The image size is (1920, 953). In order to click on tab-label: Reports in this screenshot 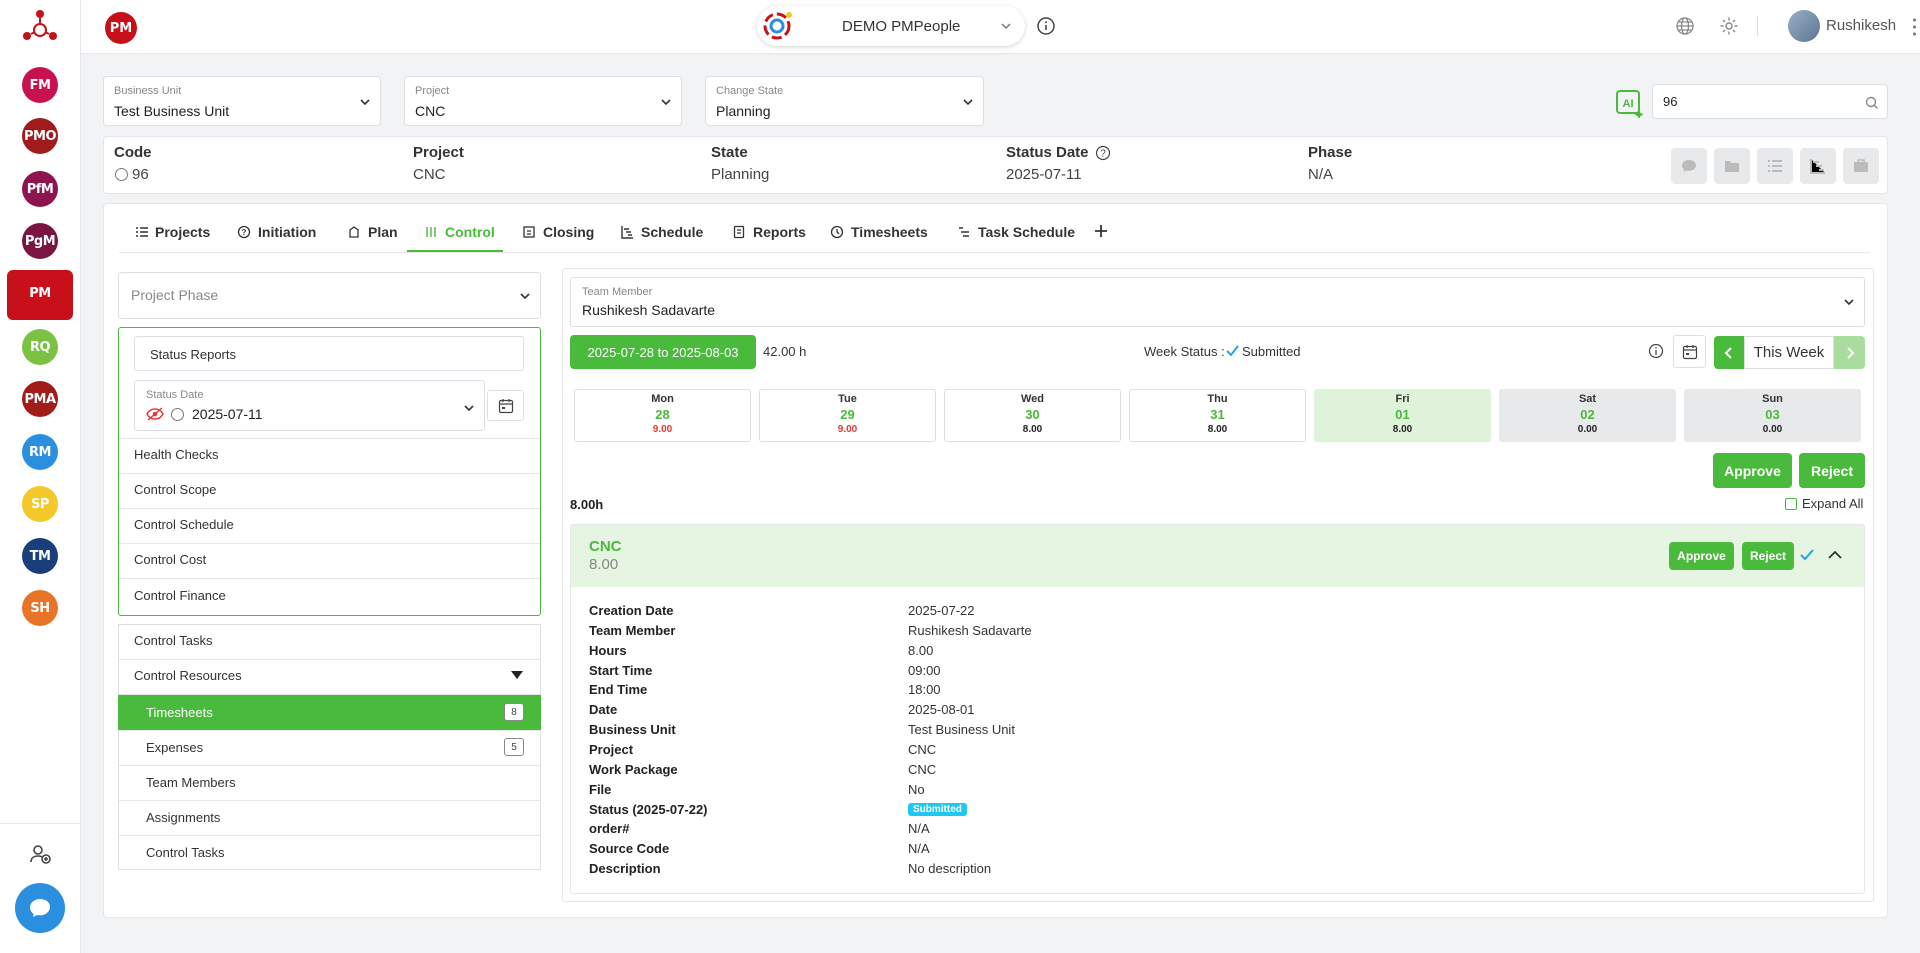, I will do `click(779, 232)`.